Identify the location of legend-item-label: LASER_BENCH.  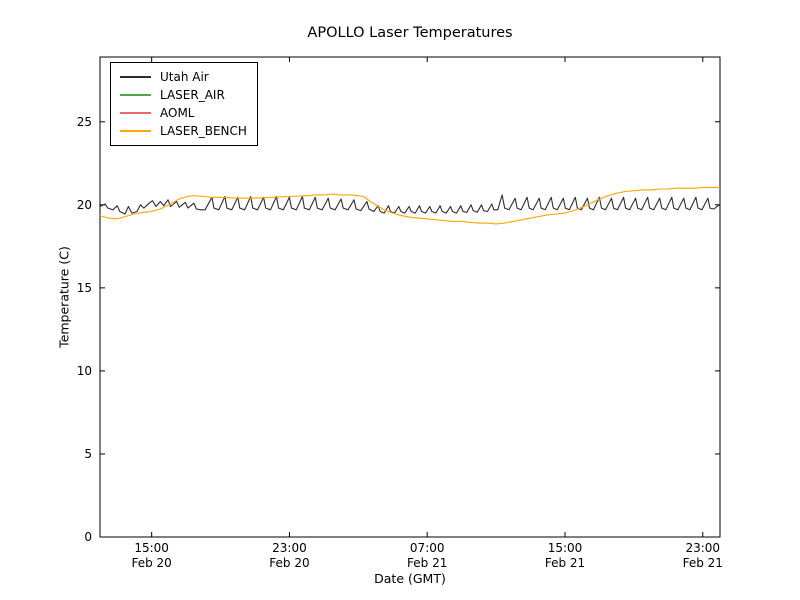
(203, 131).